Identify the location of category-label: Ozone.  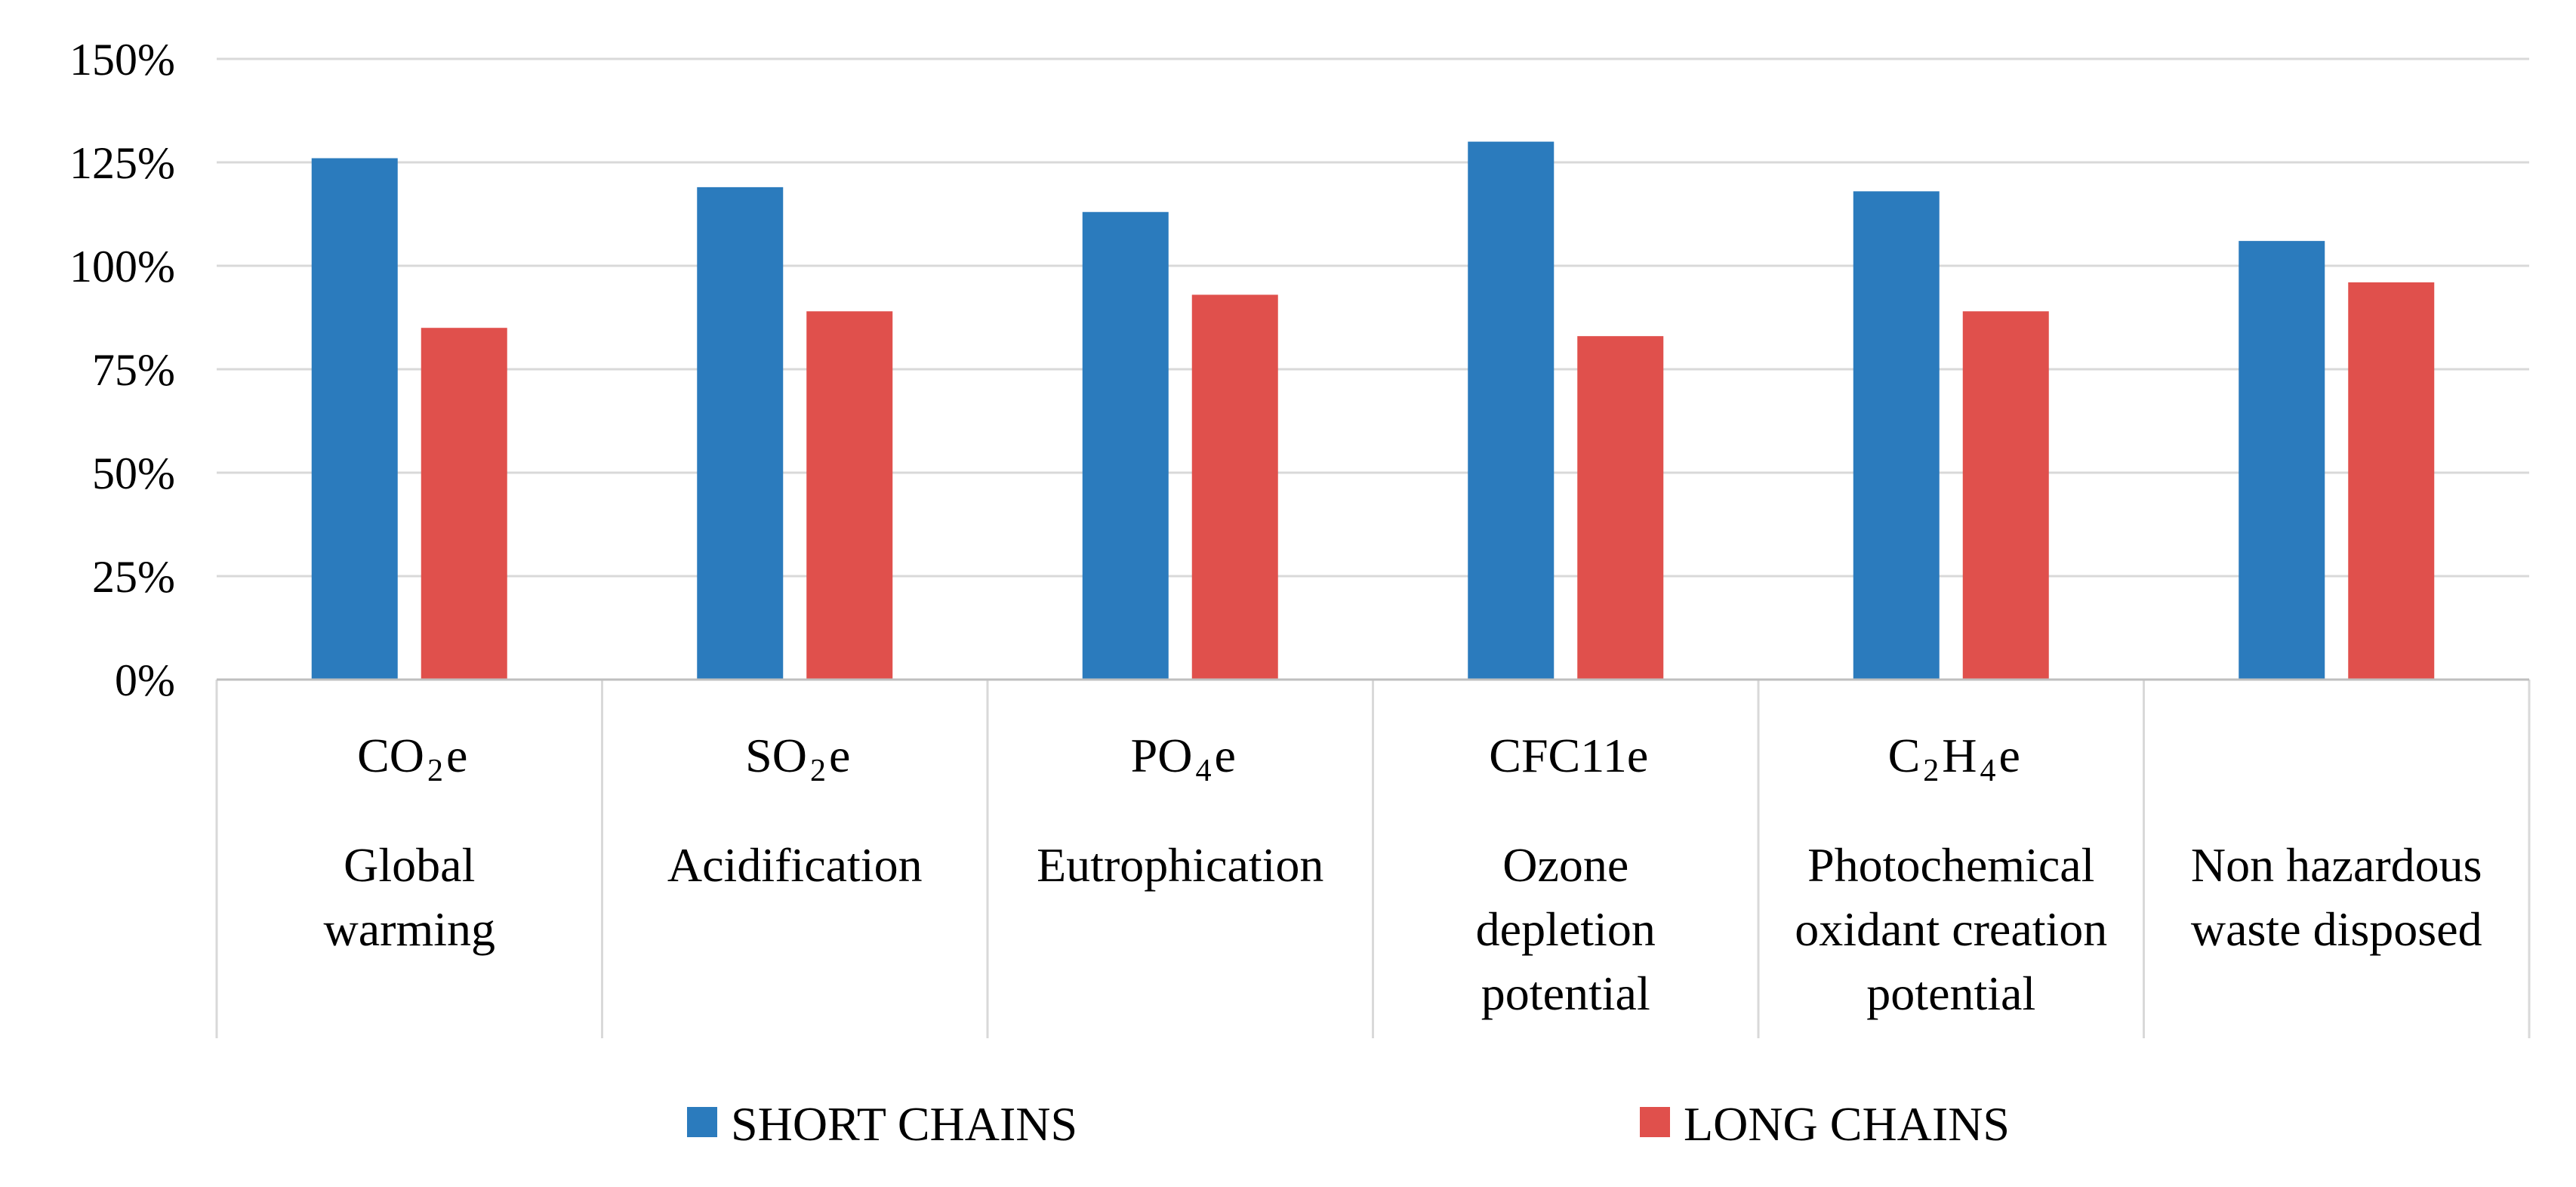
(1565, 865).